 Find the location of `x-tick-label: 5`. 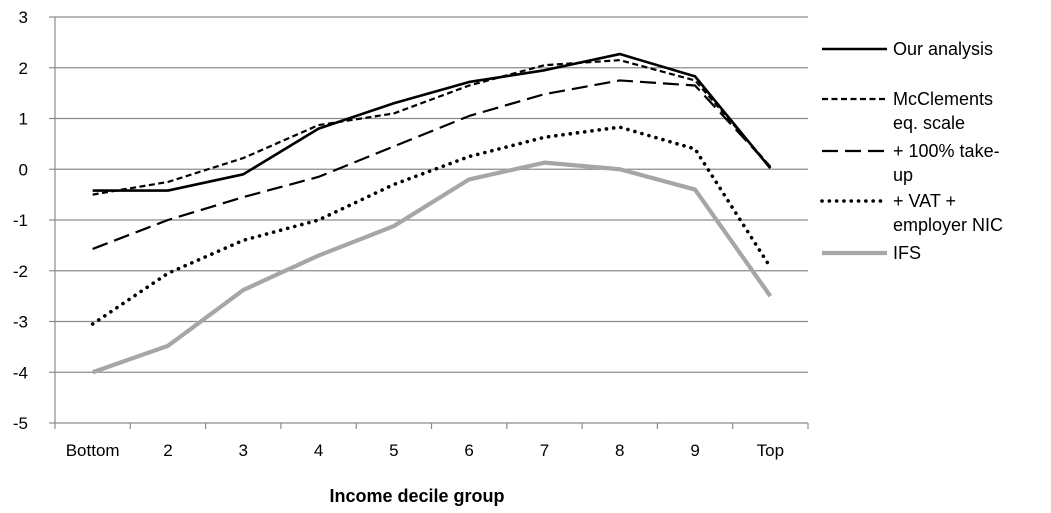

x-tick-label: 5 is located at coordinates (393, 450).